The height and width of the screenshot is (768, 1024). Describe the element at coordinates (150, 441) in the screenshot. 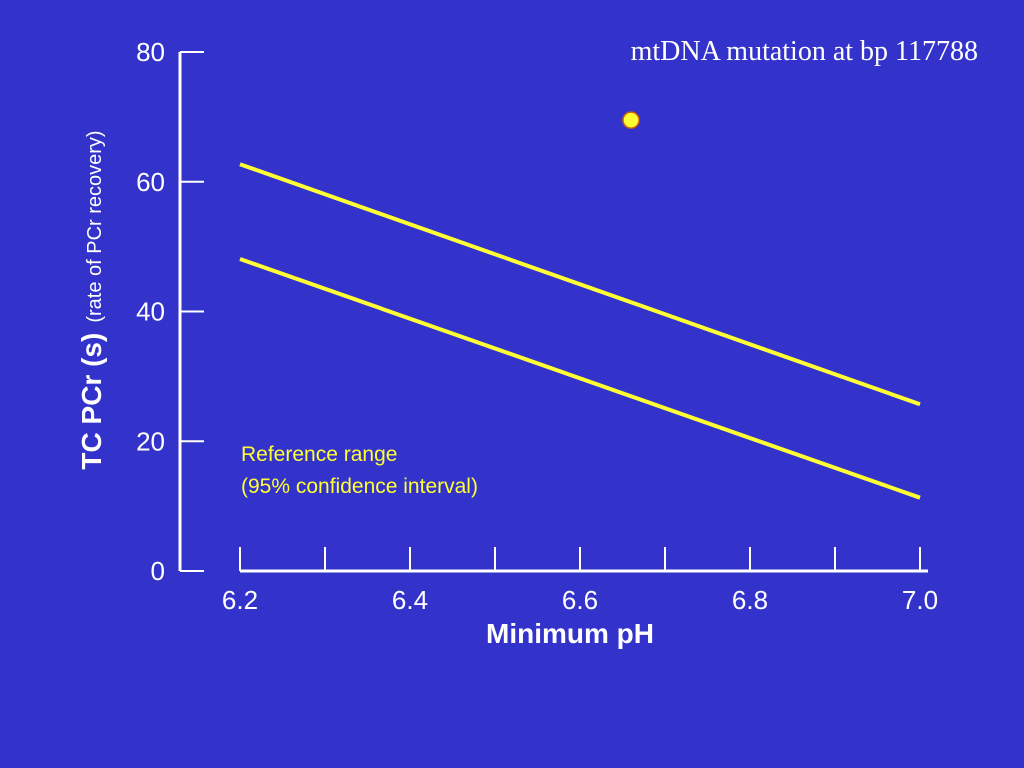

I see `y-tick-label: 20` at that location.